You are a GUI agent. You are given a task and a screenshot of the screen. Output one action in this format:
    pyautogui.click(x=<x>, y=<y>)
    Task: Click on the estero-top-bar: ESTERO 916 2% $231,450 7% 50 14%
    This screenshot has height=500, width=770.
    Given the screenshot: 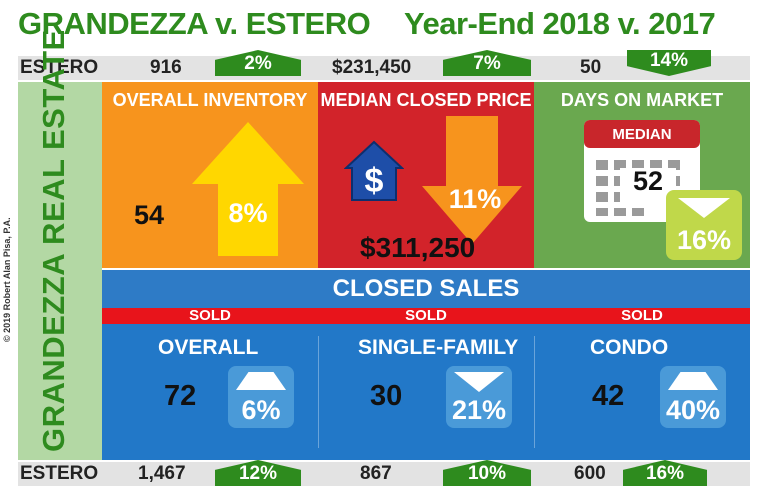 What is the action you would take?
    pyautogui.click(x=384, y=65)
    